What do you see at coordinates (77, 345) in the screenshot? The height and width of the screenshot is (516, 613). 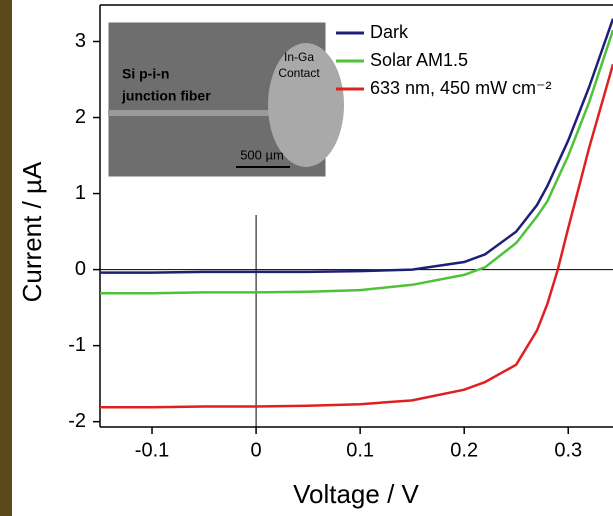 I see `y-tick-label: -1` at bounding box center [77, 345].